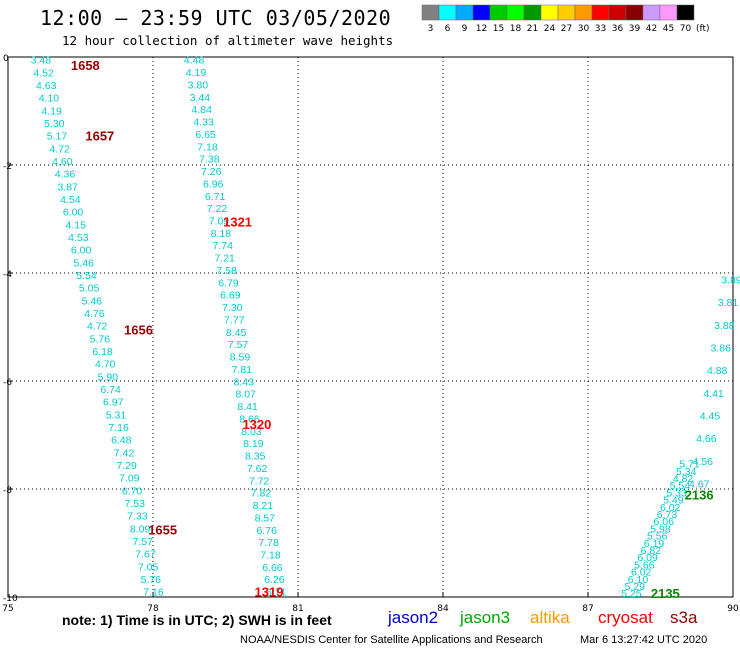 This screenshot has height=650, width=740. I want to click on wave-height-value: 7.29, so click(126, 466).